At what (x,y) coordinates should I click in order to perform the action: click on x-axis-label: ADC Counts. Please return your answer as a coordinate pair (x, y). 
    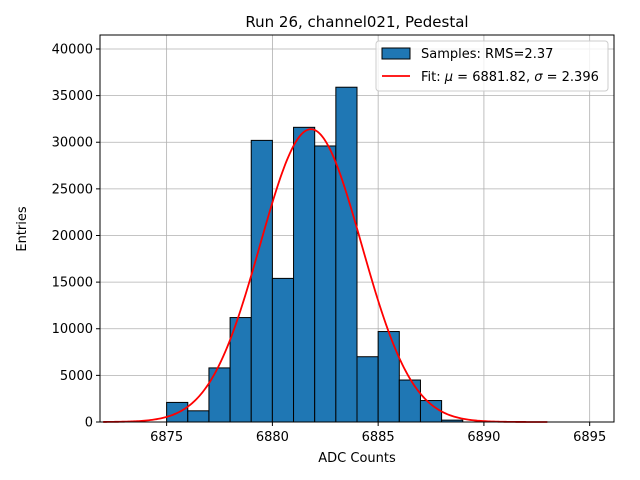
    Looking at the image, I should click on (357, 458).